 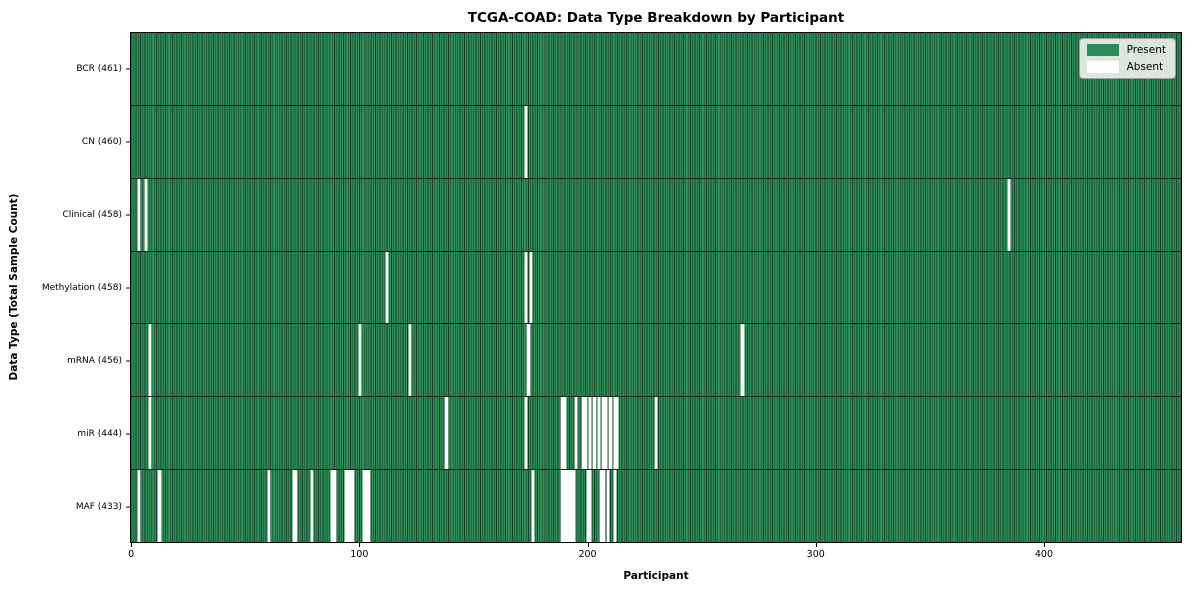 What do you see at coordinates (99, 433) in the screenshot?
I see `y-tick-label-miR: miR (444)` at bounding box center [99, 433].